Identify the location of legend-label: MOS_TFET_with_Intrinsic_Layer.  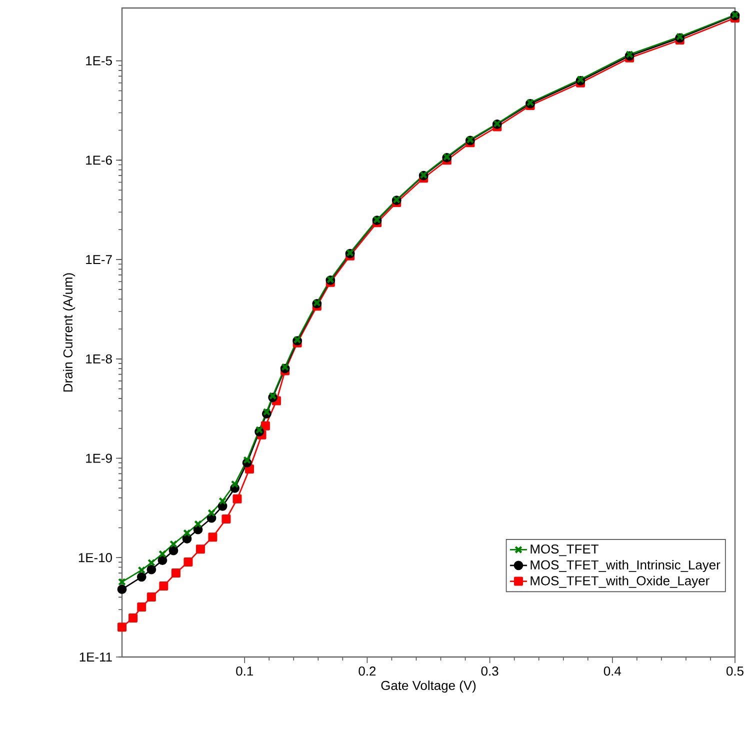
(625, 566).